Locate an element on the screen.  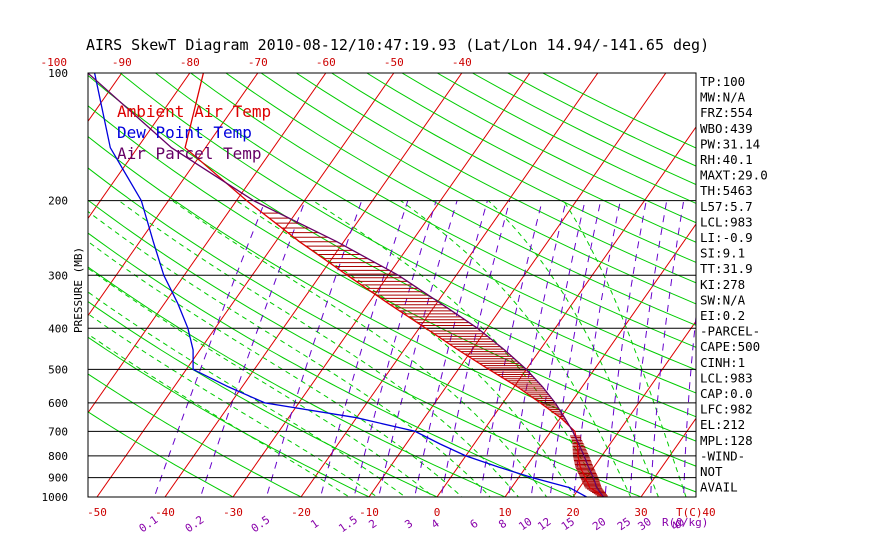
sounding-stat: TT:31.9 is located at coordinates (726, 268).